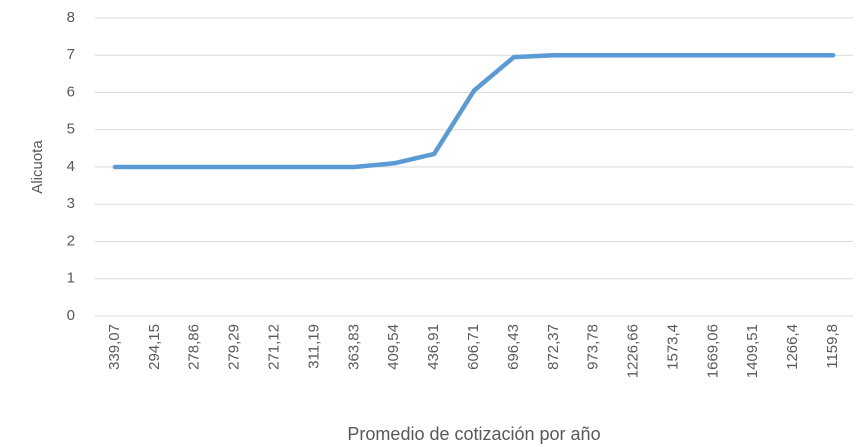 The width and height of the screenshot is (858, 447). What do you see at coordinates (71, 203) in the screenshot?
I see `y-tick-label: 3` at bounding box center [71, 203].